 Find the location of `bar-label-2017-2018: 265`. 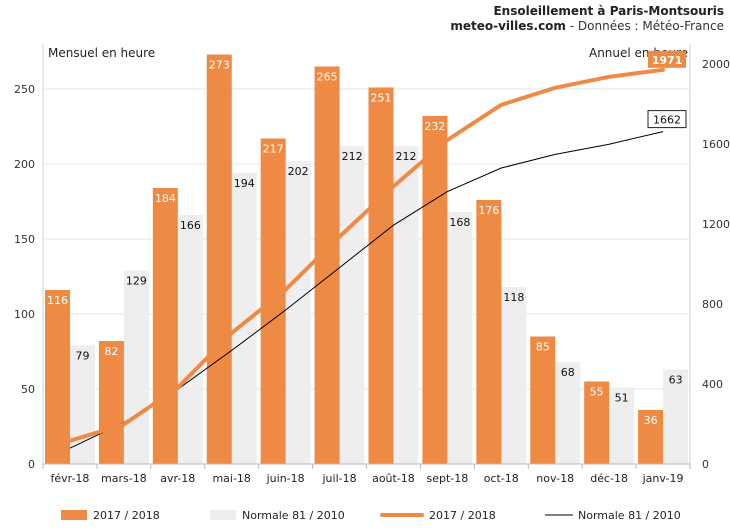

bar-label-2017-2018: 265 is located at coordinates (327, 77).